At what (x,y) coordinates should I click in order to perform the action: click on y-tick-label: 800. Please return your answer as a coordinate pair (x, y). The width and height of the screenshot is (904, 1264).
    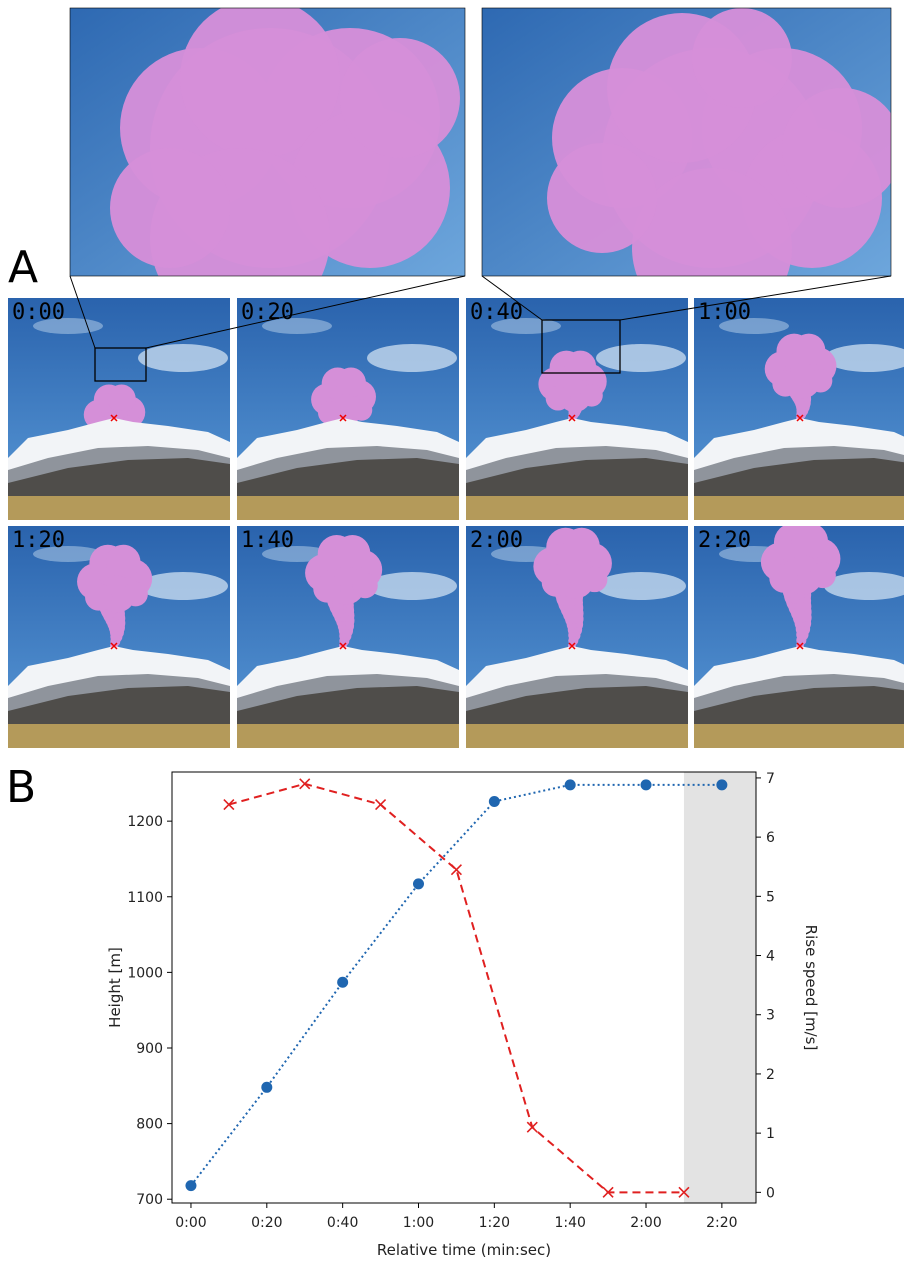
    Looking at the image, I should click on (149, 1125).